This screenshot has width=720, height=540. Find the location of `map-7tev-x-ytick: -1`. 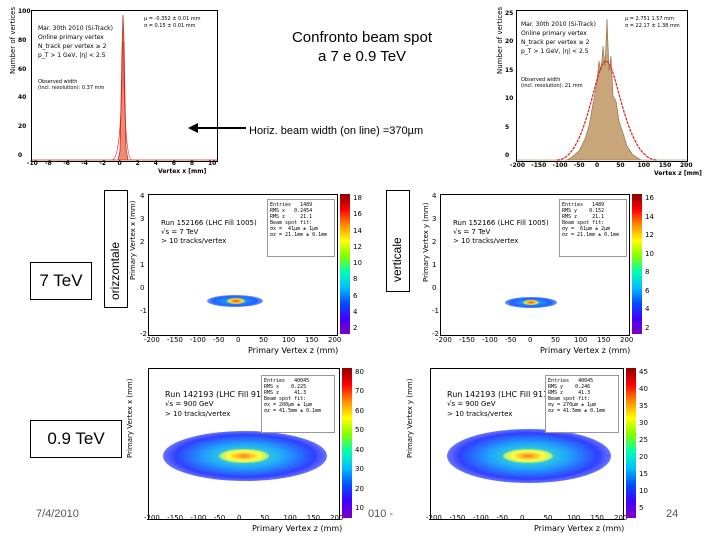

map-7tev-x-ytick: -1 is located at coordinates (143, 311).